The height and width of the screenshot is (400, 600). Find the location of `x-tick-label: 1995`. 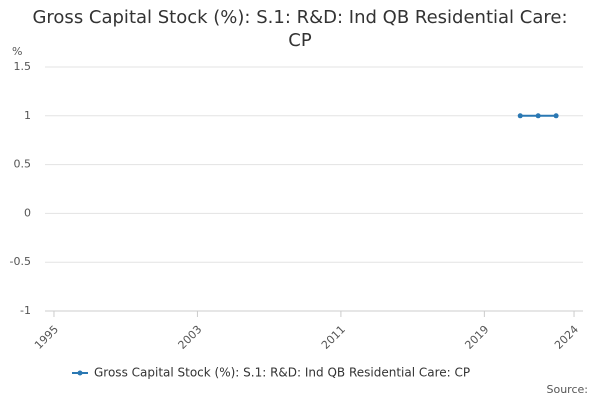

x-tick-label: 1995 is located at coordinates (46, 337).